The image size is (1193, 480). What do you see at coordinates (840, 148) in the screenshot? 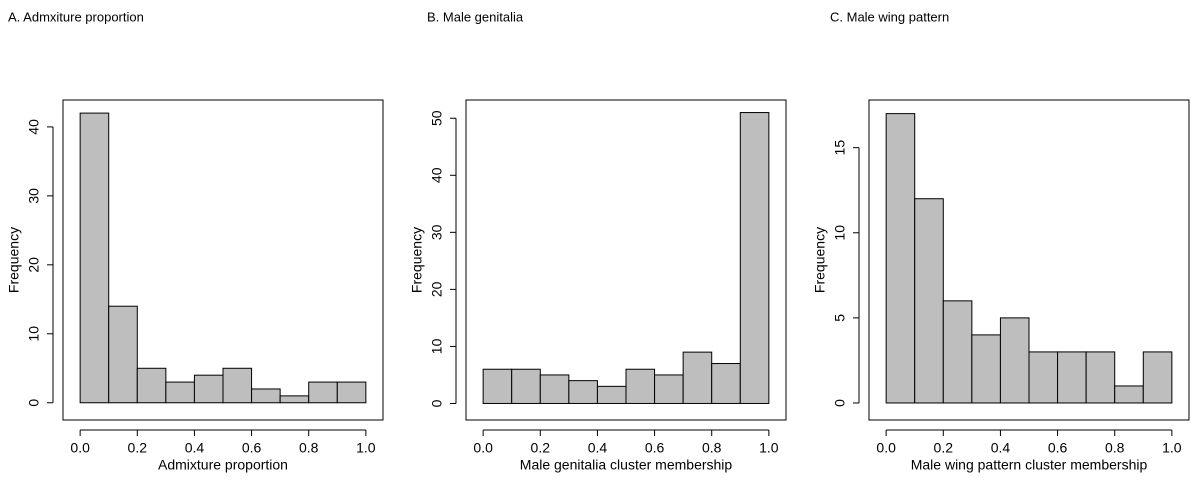
I see `y-tick-label: 15` at bounding box center [840, 148].